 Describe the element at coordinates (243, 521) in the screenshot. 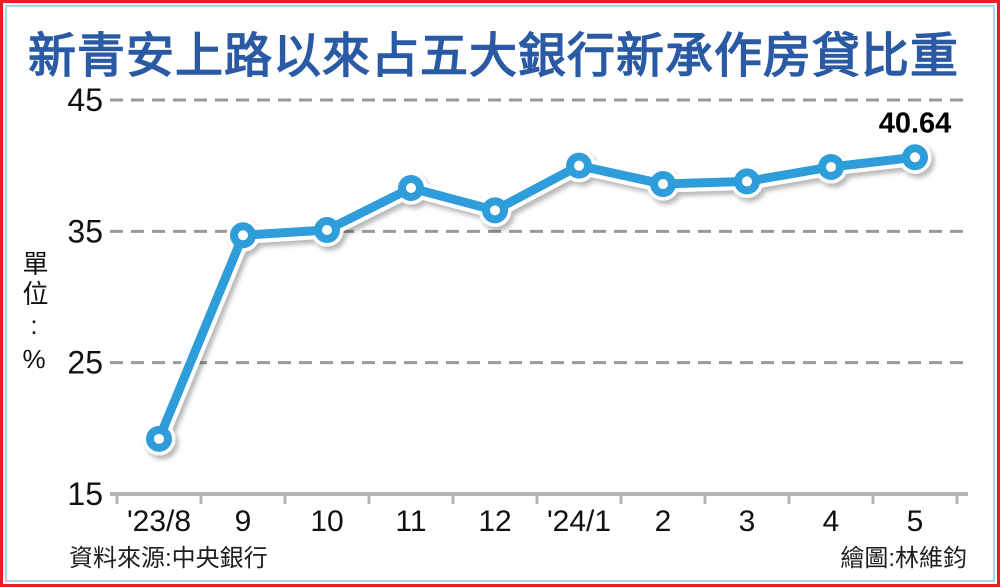

I see `x-tick-label: 9` at that location.